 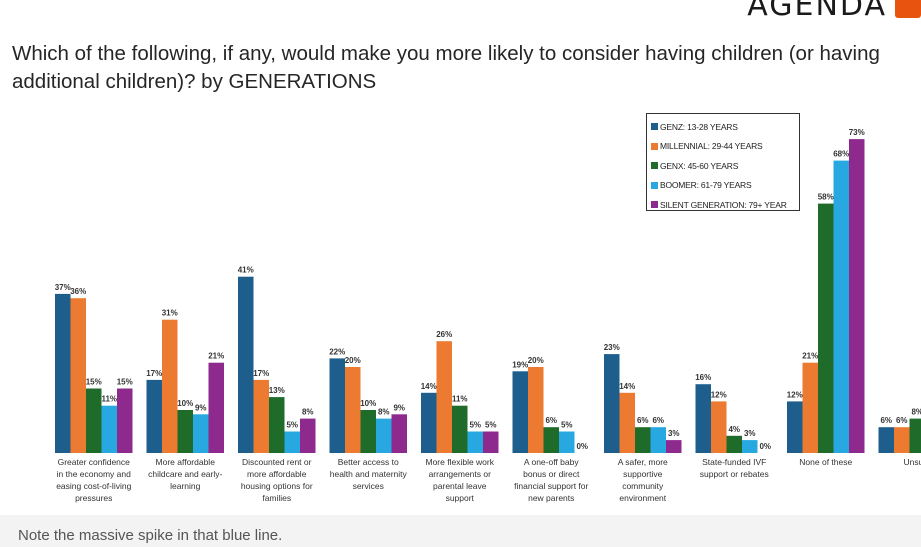 What do you see at coordinates (567, 425) in the screenshot?
I see `data-label-boomer-5: 5%` at bounding box center [567, 425].